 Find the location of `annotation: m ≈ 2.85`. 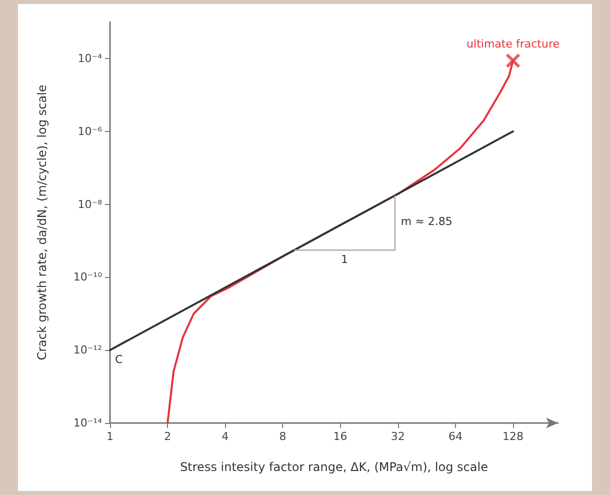

annotation: m ≈ 2.85 is located at coordinates (426, 221).